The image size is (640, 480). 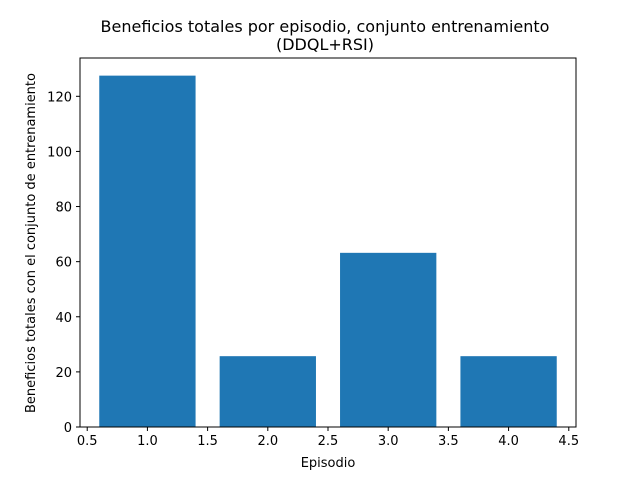 I want to click on y-tick-label: 40, so click(x=63, y=318).